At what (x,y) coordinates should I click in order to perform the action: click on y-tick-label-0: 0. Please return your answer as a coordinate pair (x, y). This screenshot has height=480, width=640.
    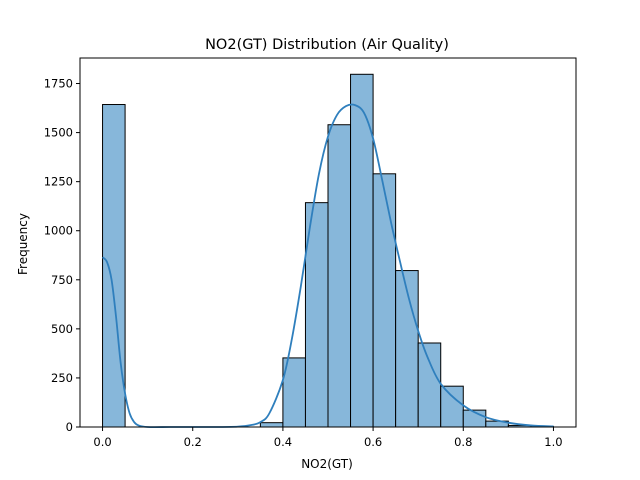
    Looking at the image, I should click on (69, 427).